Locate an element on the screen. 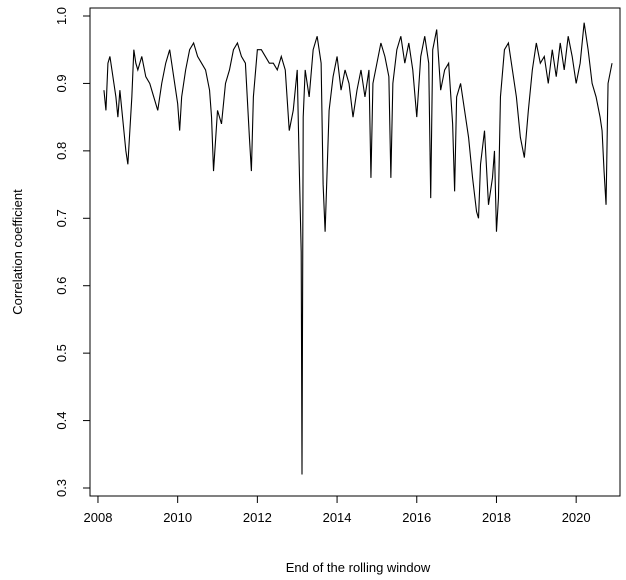  x-tick-label: 2012 is located at coordinates (257, 517).